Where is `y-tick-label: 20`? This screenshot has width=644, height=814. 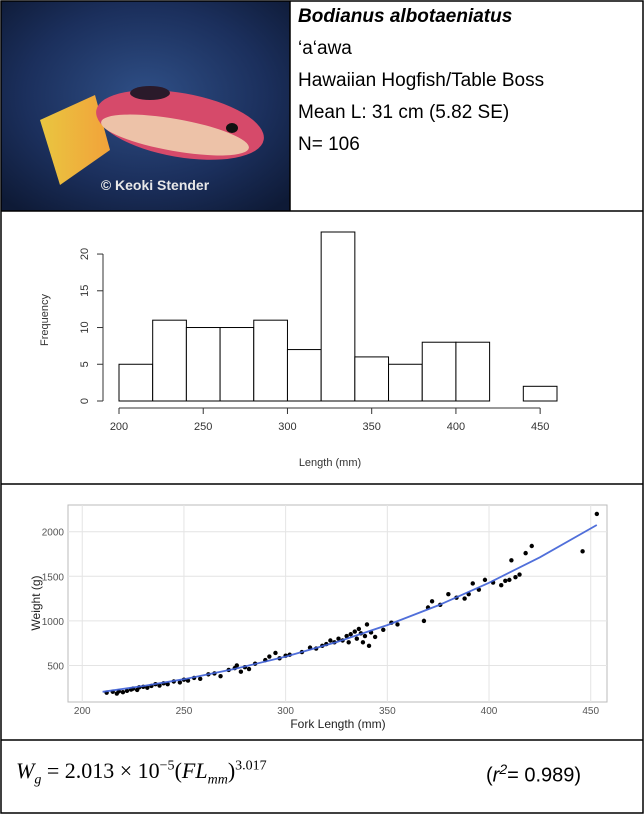 y-tick-label: 20 is located at coordinates (85, 254).